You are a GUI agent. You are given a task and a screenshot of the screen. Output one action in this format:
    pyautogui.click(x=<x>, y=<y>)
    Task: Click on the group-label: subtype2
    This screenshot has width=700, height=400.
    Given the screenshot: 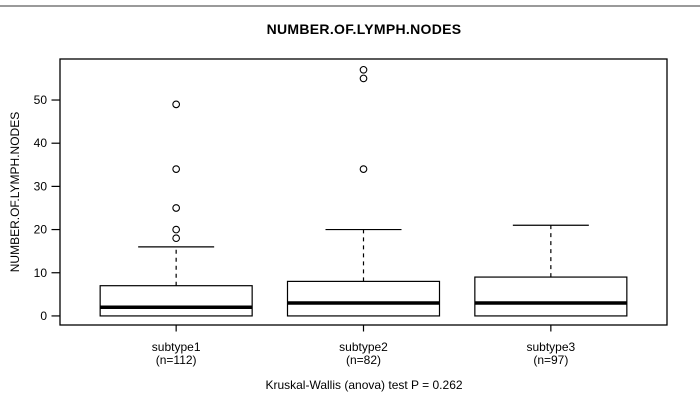 What is the action you would take?
    pyautogui.click(x=363, y=347)
    